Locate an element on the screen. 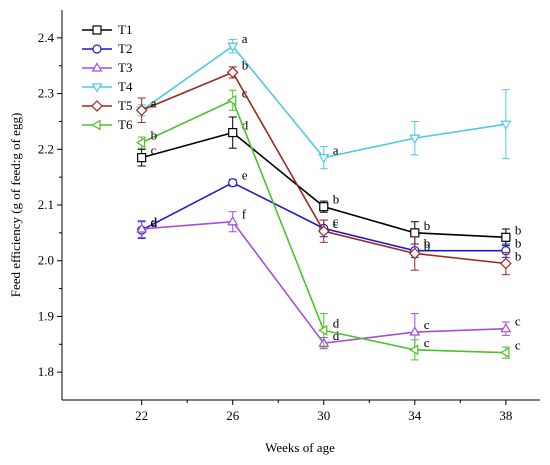  legend-label: T5 is located at coordinates (125, 105).